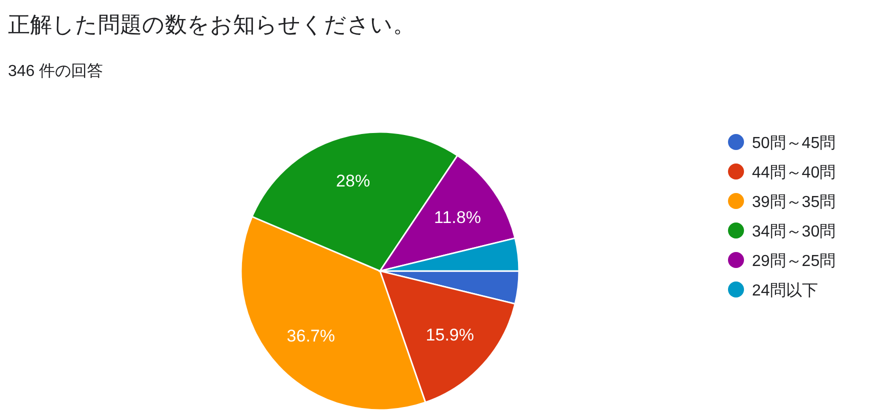 The width and height of the screenshot is (869, 419). I want to click on title: 正解した問題の数をお知らせください。, so click(211, 24).